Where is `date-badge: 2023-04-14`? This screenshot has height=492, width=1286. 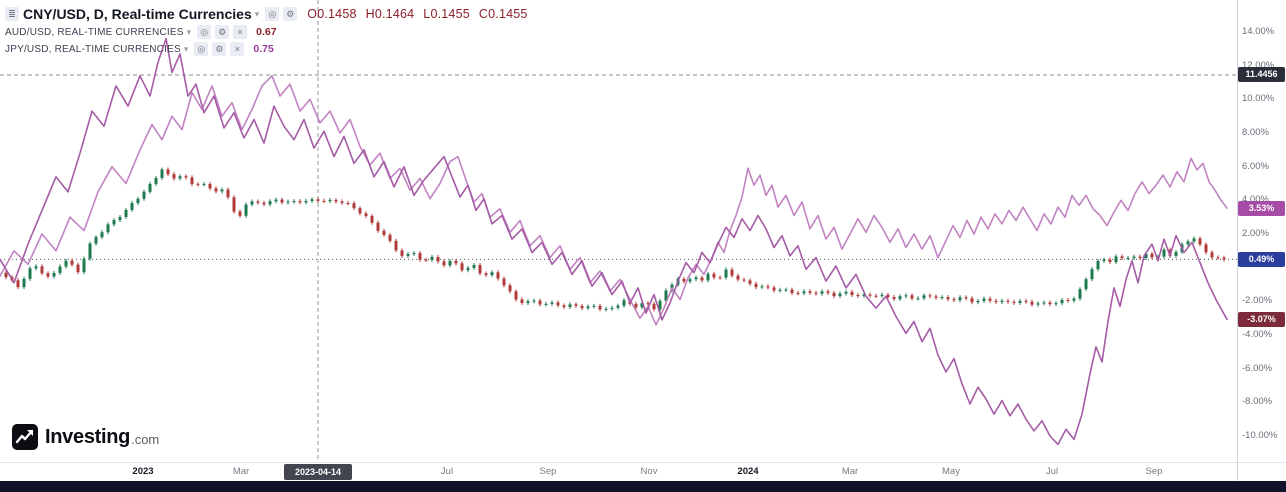
date-badge: 2023-04-14 is located at coordinates (318, 472).